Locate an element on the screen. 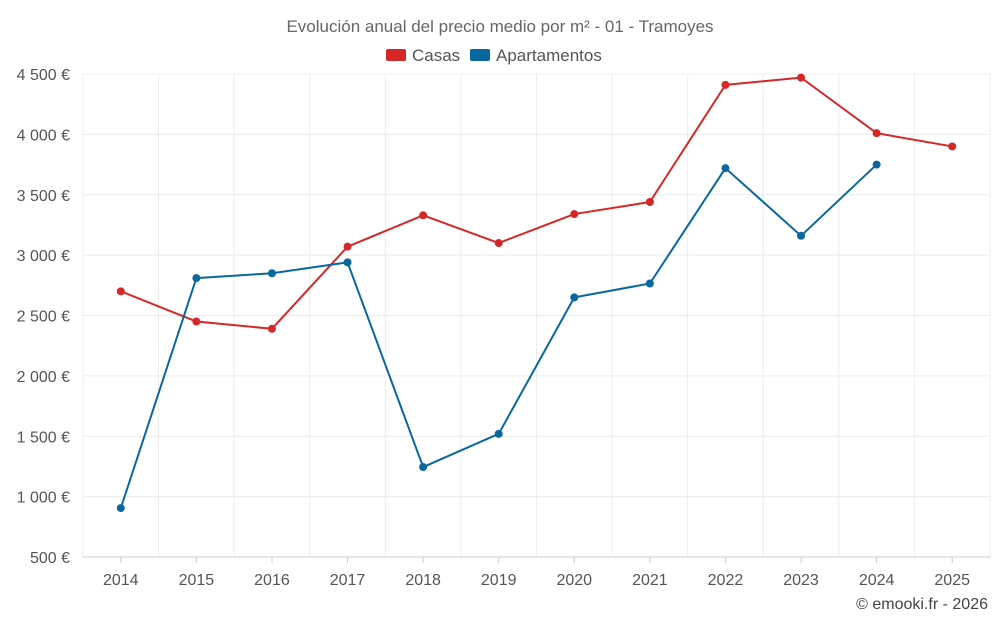 The height and width of the screenshot is (625, 1000). data-point-apartamentos-2020 is located at coordinates (574, 297).